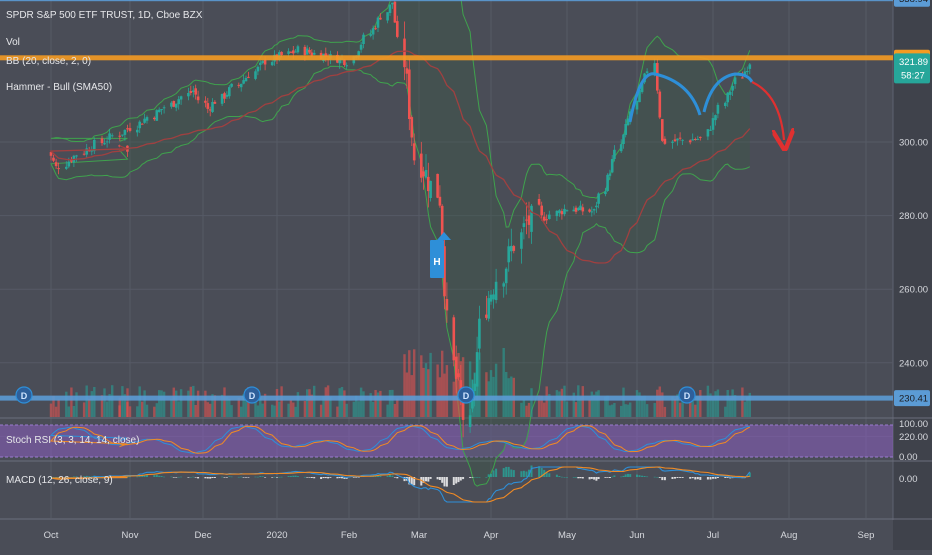 The image size is (932, 555). What do you see at coordinates (59, 87) in the screenshot?
I see `pattern-label: Hammer - Bull (SMA50)` at bounding box center [59, 87].